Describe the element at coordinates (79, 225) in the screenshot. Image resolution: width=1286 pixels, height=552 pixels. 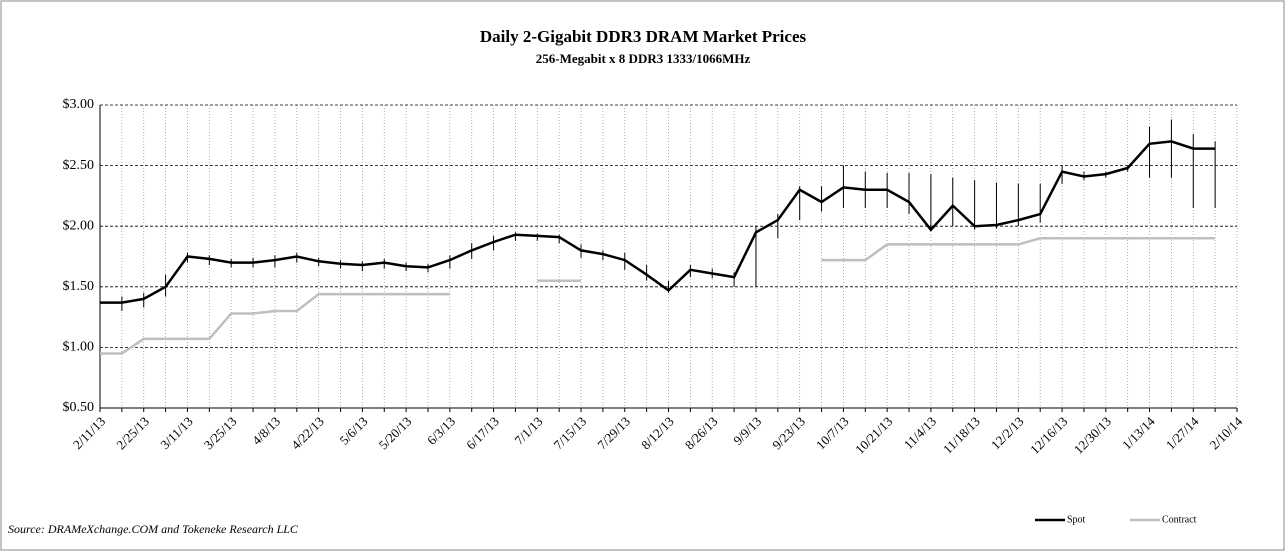
I see `y-tick-label: $2.00` at that location.